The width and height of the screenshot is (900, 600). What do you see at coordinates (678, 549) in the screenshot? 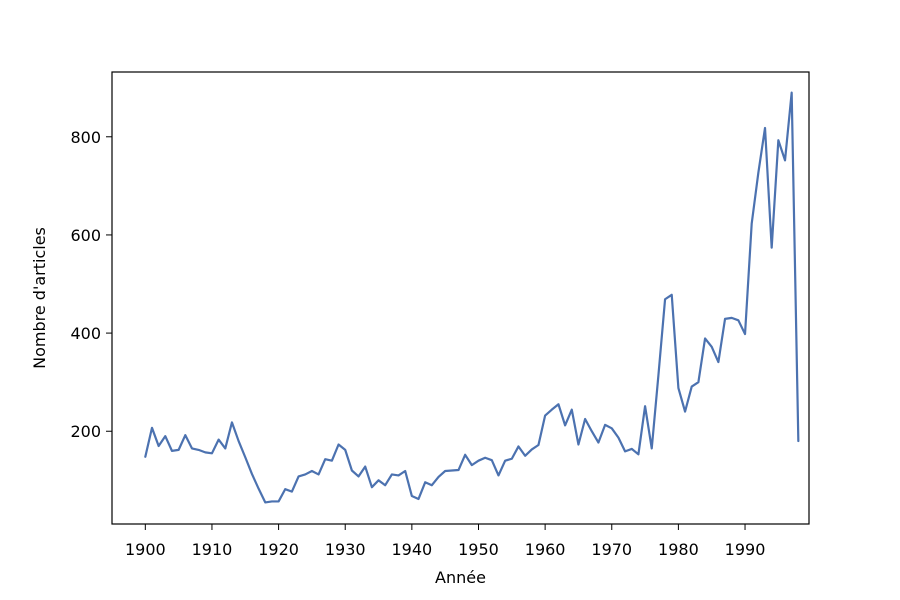
I see `x-tick-label: 1980` at bounding box center [678, 549].